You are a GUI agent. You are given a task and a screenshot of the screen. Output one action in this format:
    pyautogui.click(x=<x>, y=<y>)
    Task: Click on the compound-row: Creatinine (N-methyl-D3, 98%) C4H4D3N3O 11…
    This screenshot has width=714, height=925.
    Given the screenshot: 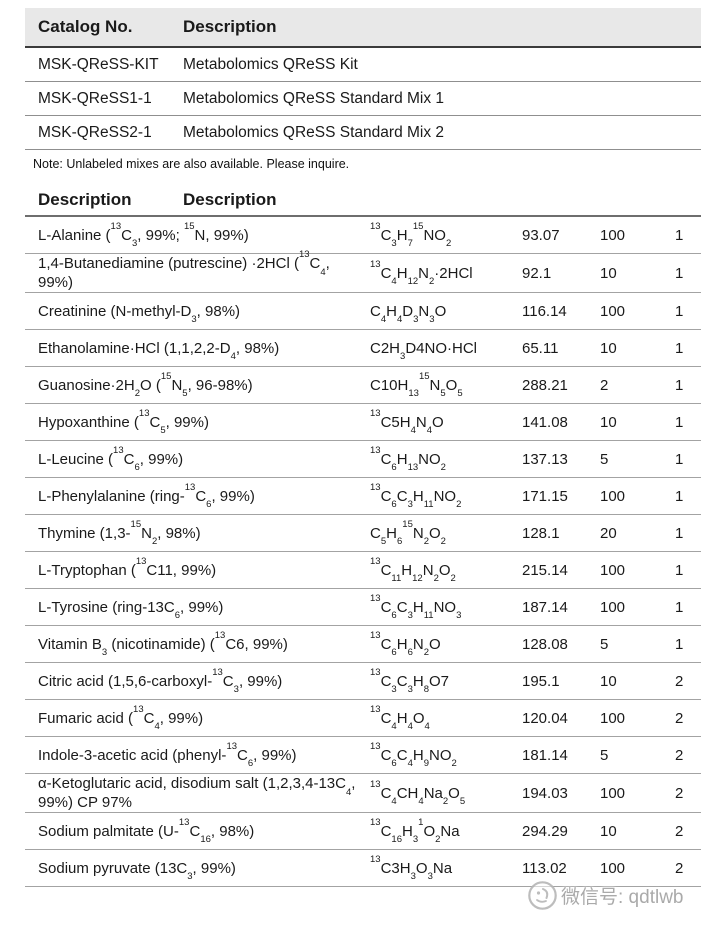 What is the action you would take?
    pyautogui.click(x=363, y=311)
    